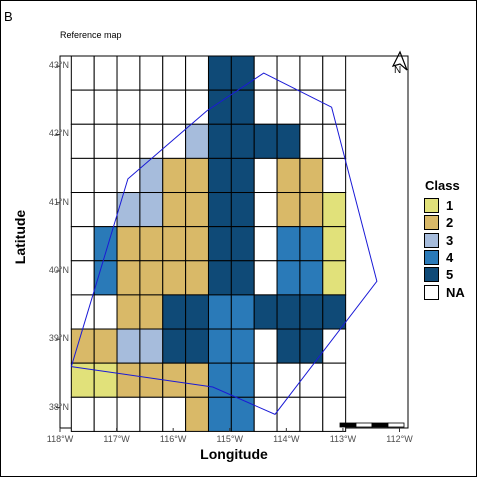 This screenshot has height=480, width=480. What do you see at coordinates (444, 205) in the screenshot?
I see `legend-item: 1` at bounding box center [444, 205].